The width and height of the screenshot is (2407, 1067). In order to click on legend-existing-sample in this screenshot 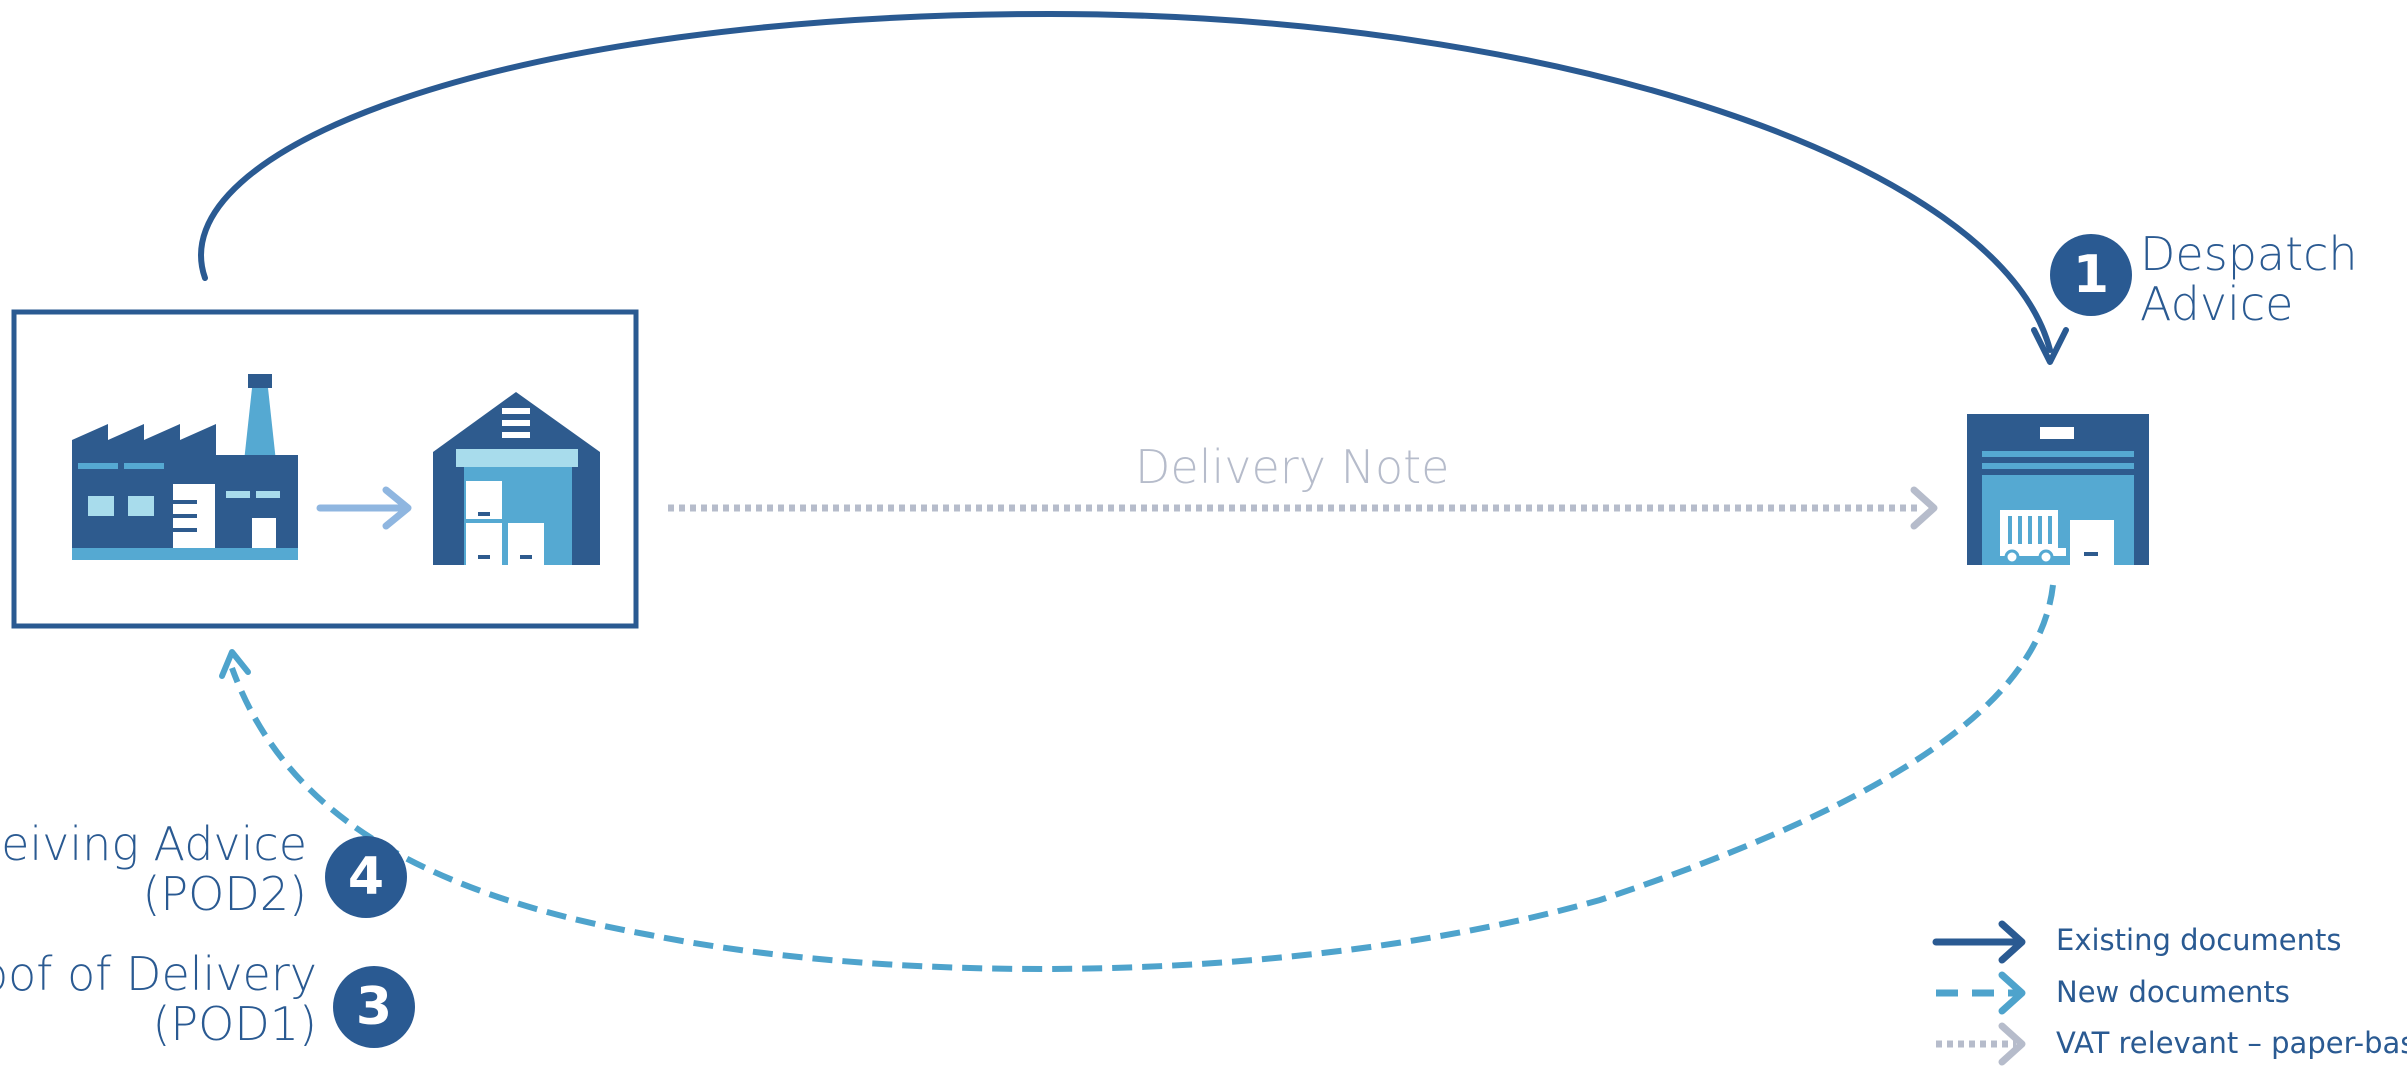, I will do `click(1979, 942)`.